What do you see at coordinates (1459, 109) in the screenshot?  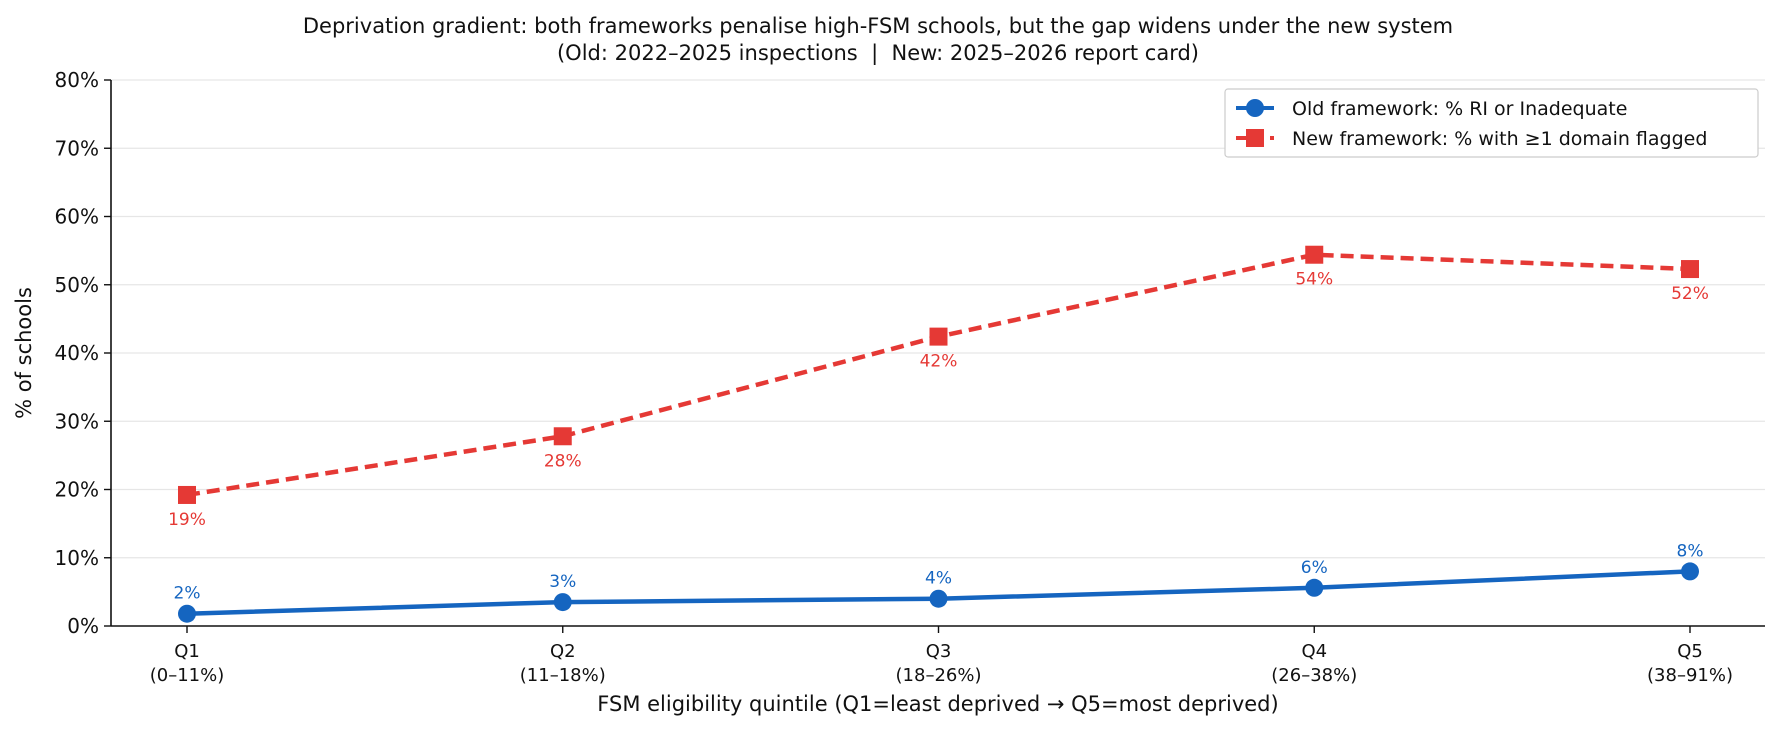 I see `legend-old-label: Old framework: % RI or Inadequate` at bounding box center [1459, 109].